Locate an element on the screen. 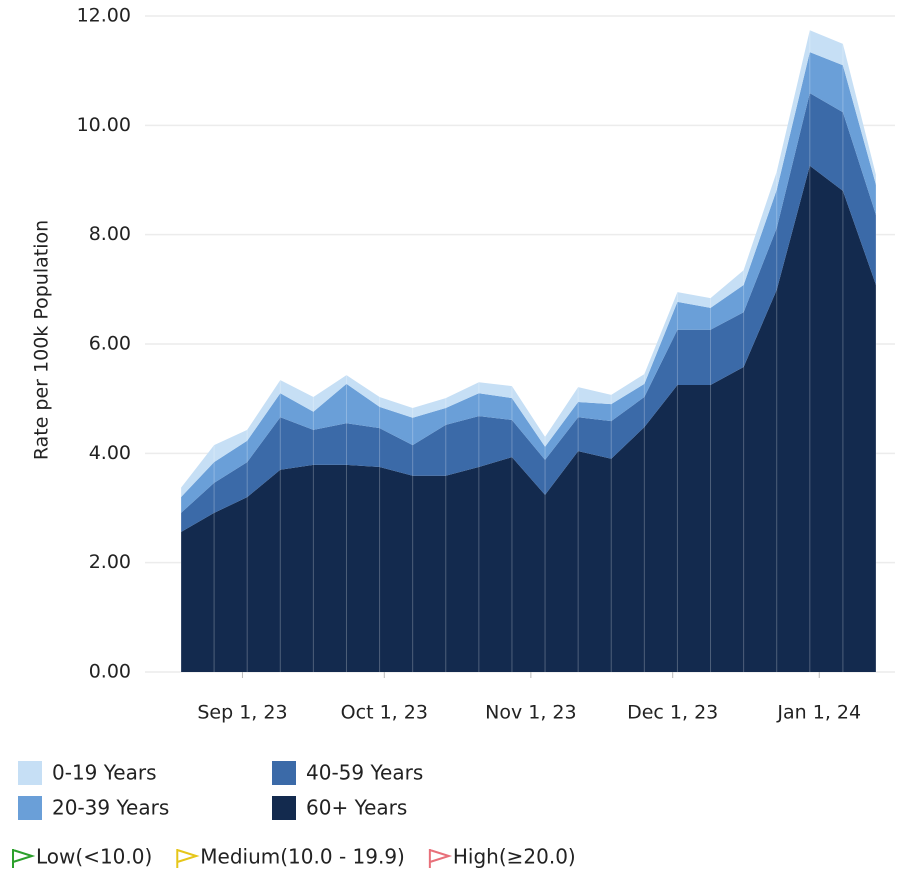 The width and height of the screenshot is (902, 873). x-tick-label: Nov 1, 23 is located at coordinates (530, 713).